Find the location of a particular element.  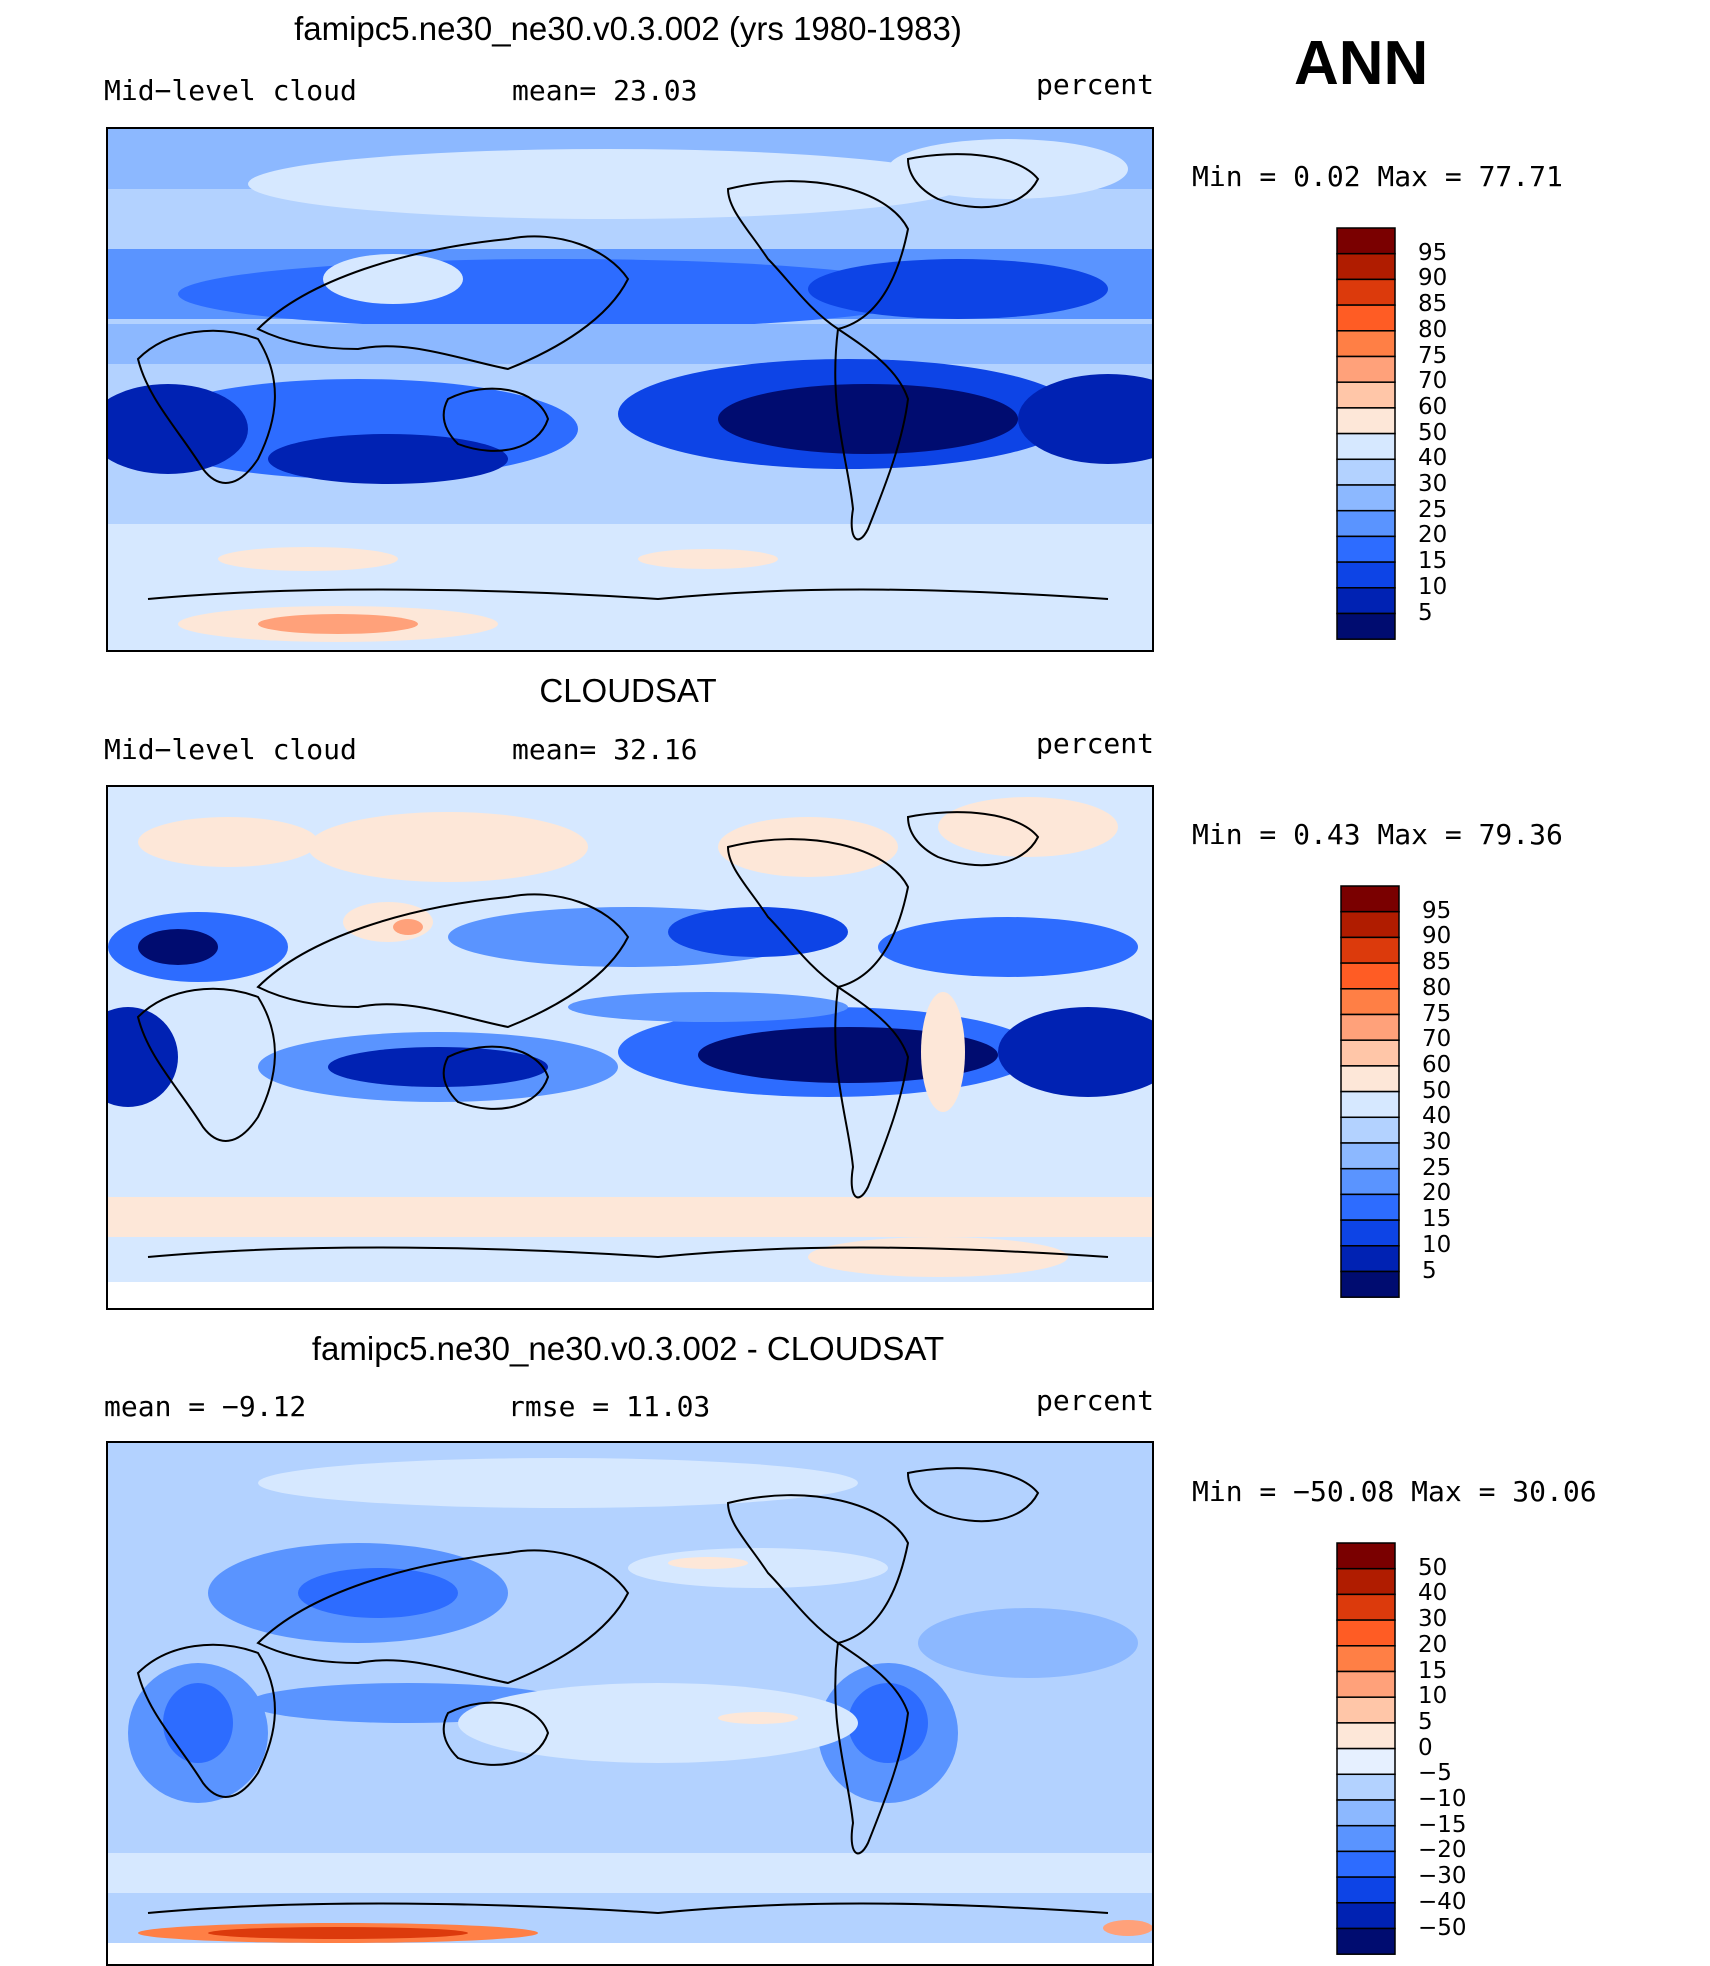

panel-2-units-label: percent is located at coordinates (1095, 743).